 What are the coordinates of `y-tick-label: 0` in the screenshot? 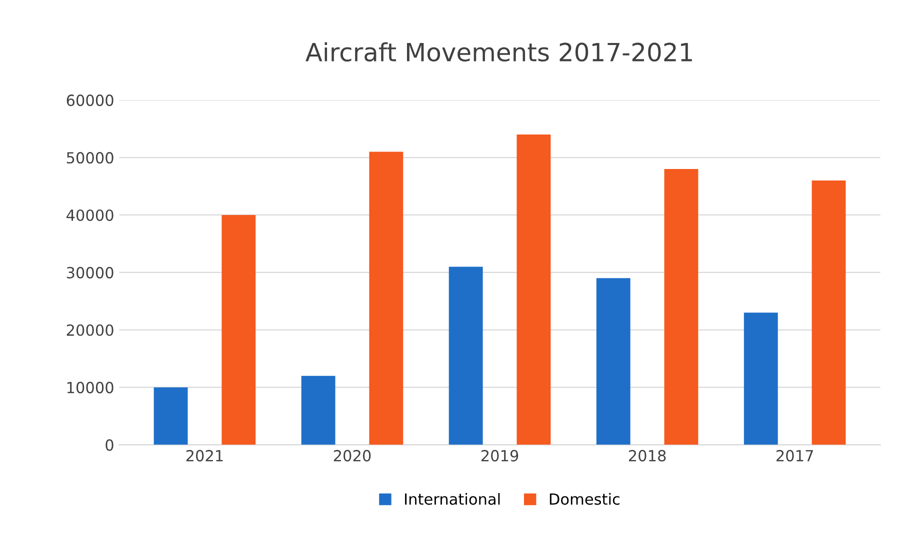 It's located at (110, 445).